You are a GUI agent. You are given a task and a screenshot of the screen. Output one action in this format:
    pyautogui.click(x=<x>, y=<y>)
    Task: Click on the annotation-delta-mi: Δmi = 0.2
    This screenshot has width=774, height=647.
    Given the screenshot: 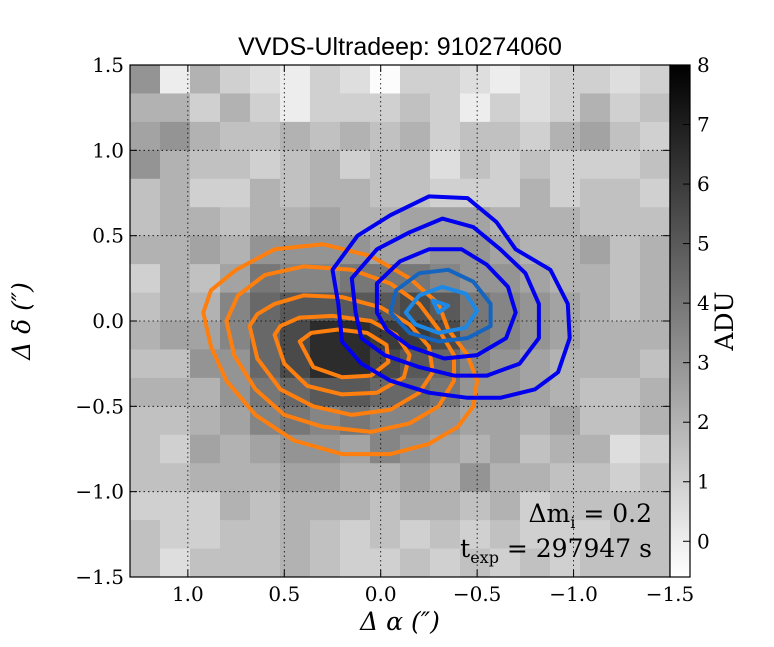 What is the action you would take?
    pyautogui.click(x=591, y=515)
    